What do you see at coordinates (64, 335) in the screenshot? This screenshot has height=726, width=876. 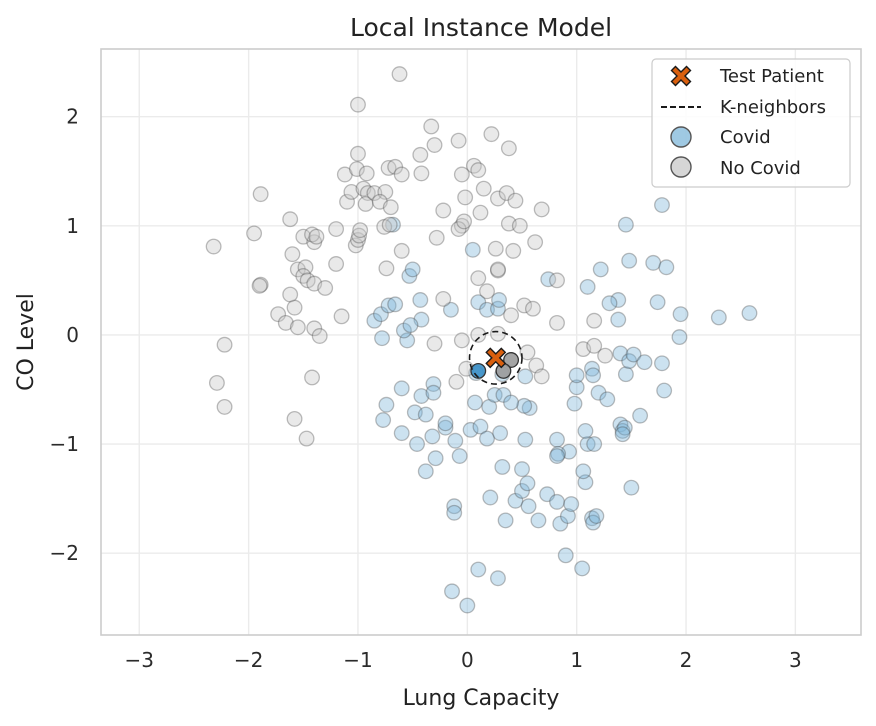 I see `y-tick-labels: −2 −1 0 1 2` at bounding box center [64, 335].